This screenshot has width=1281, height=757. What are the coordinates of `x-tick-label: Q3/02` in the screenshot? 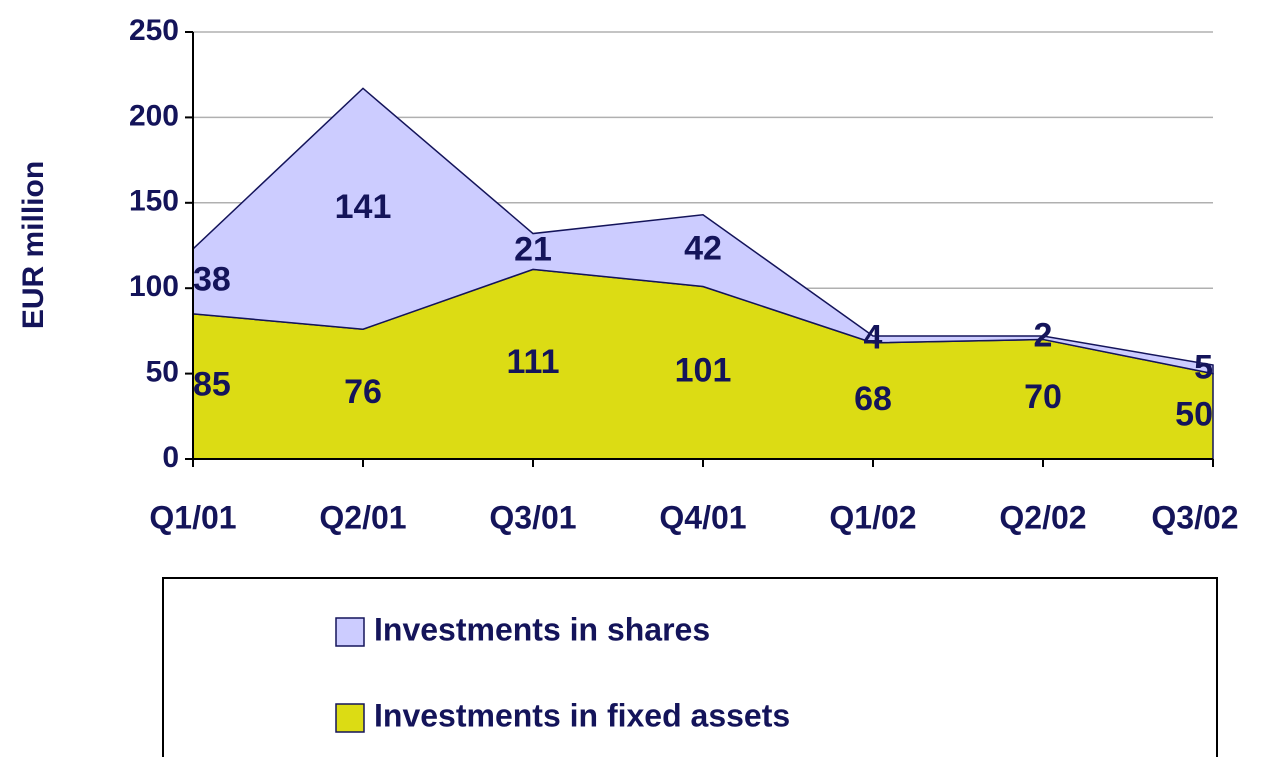 It's located at (1194, 517).